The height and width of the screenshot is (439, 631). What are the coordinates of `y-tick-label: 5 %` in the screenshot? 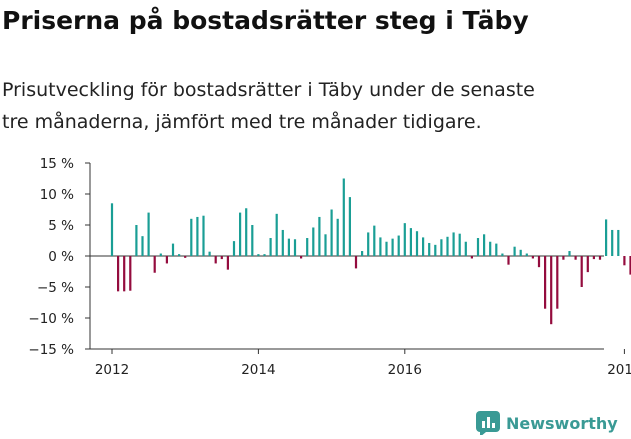 It's located at (61, 226).